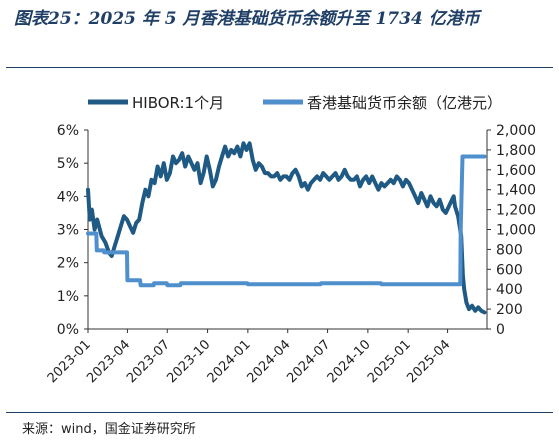 This screenshot has height=446, width=559. Describe the element at coordinates (516, 211) in the screenshot. I see `right-tick-label: 1,200` at that location.